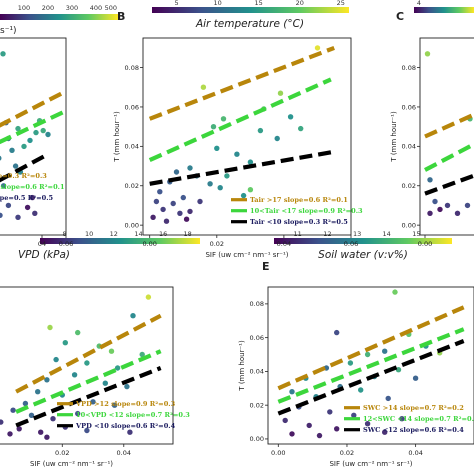 This screenshot has height=474, width=474. What do you see at coordinates (363, 255) in the screenshot?
I see `colorbar-e-label: Soil water (v:v%)` at bounding box center [363, 255].